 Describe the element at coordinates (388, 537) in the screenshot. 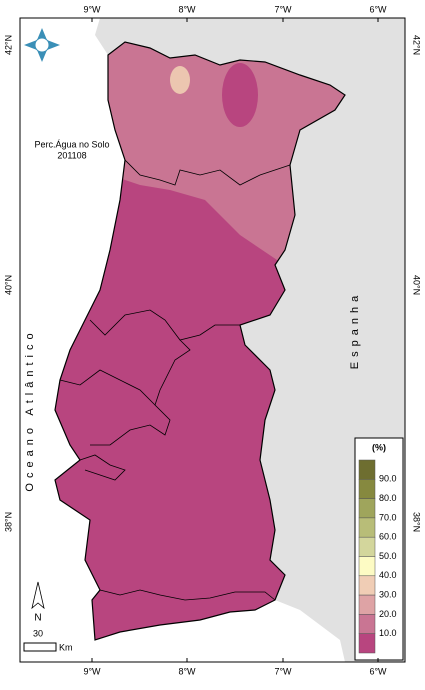

I see `legend-label: 60.0` at that location.